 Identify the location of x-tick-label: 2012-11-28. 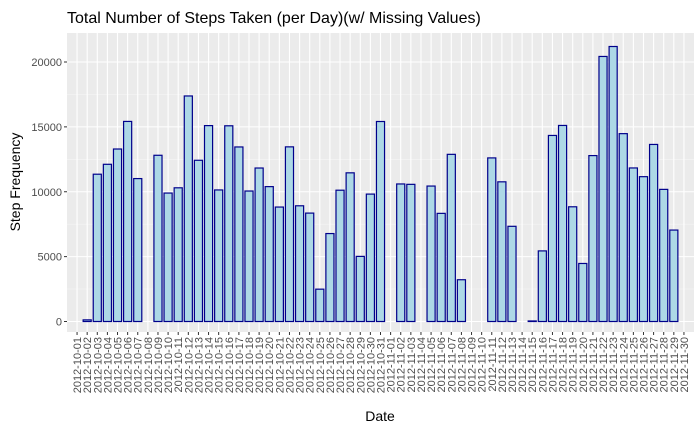
(665, 364).